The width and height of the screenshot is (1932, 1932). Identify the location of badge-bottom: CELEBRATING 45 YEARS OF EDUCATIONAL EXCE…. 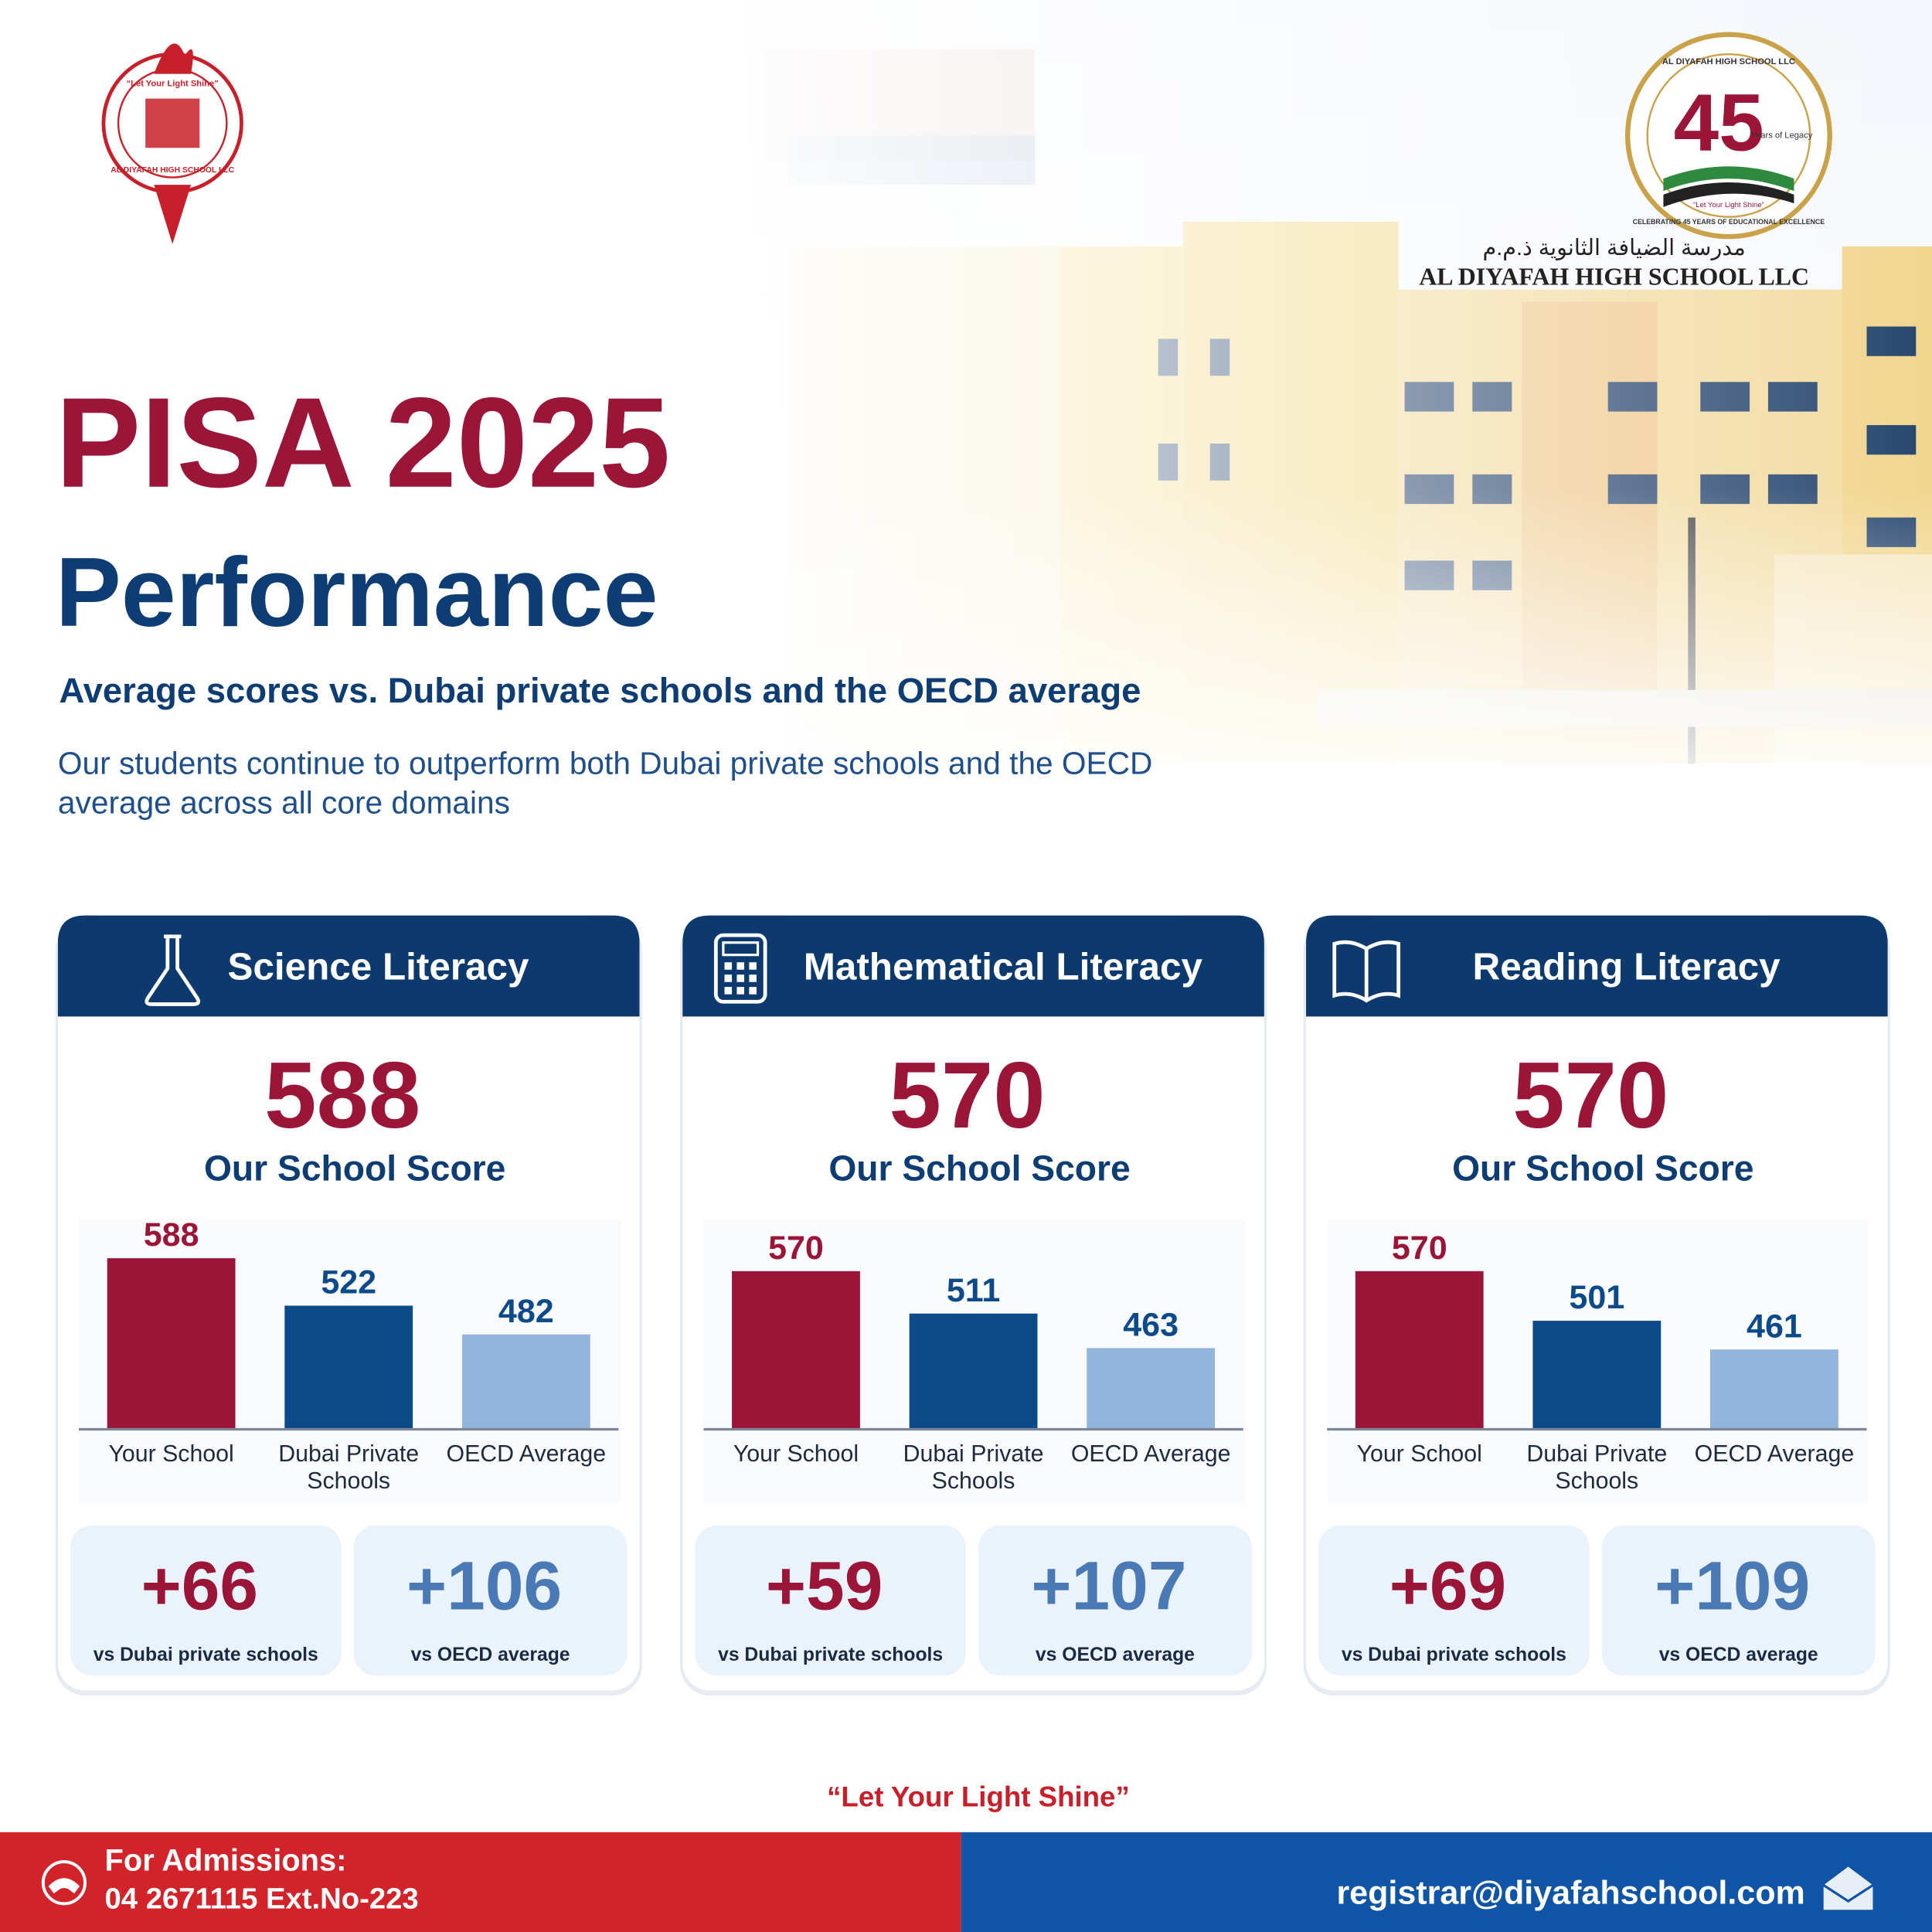
(1729, 222).